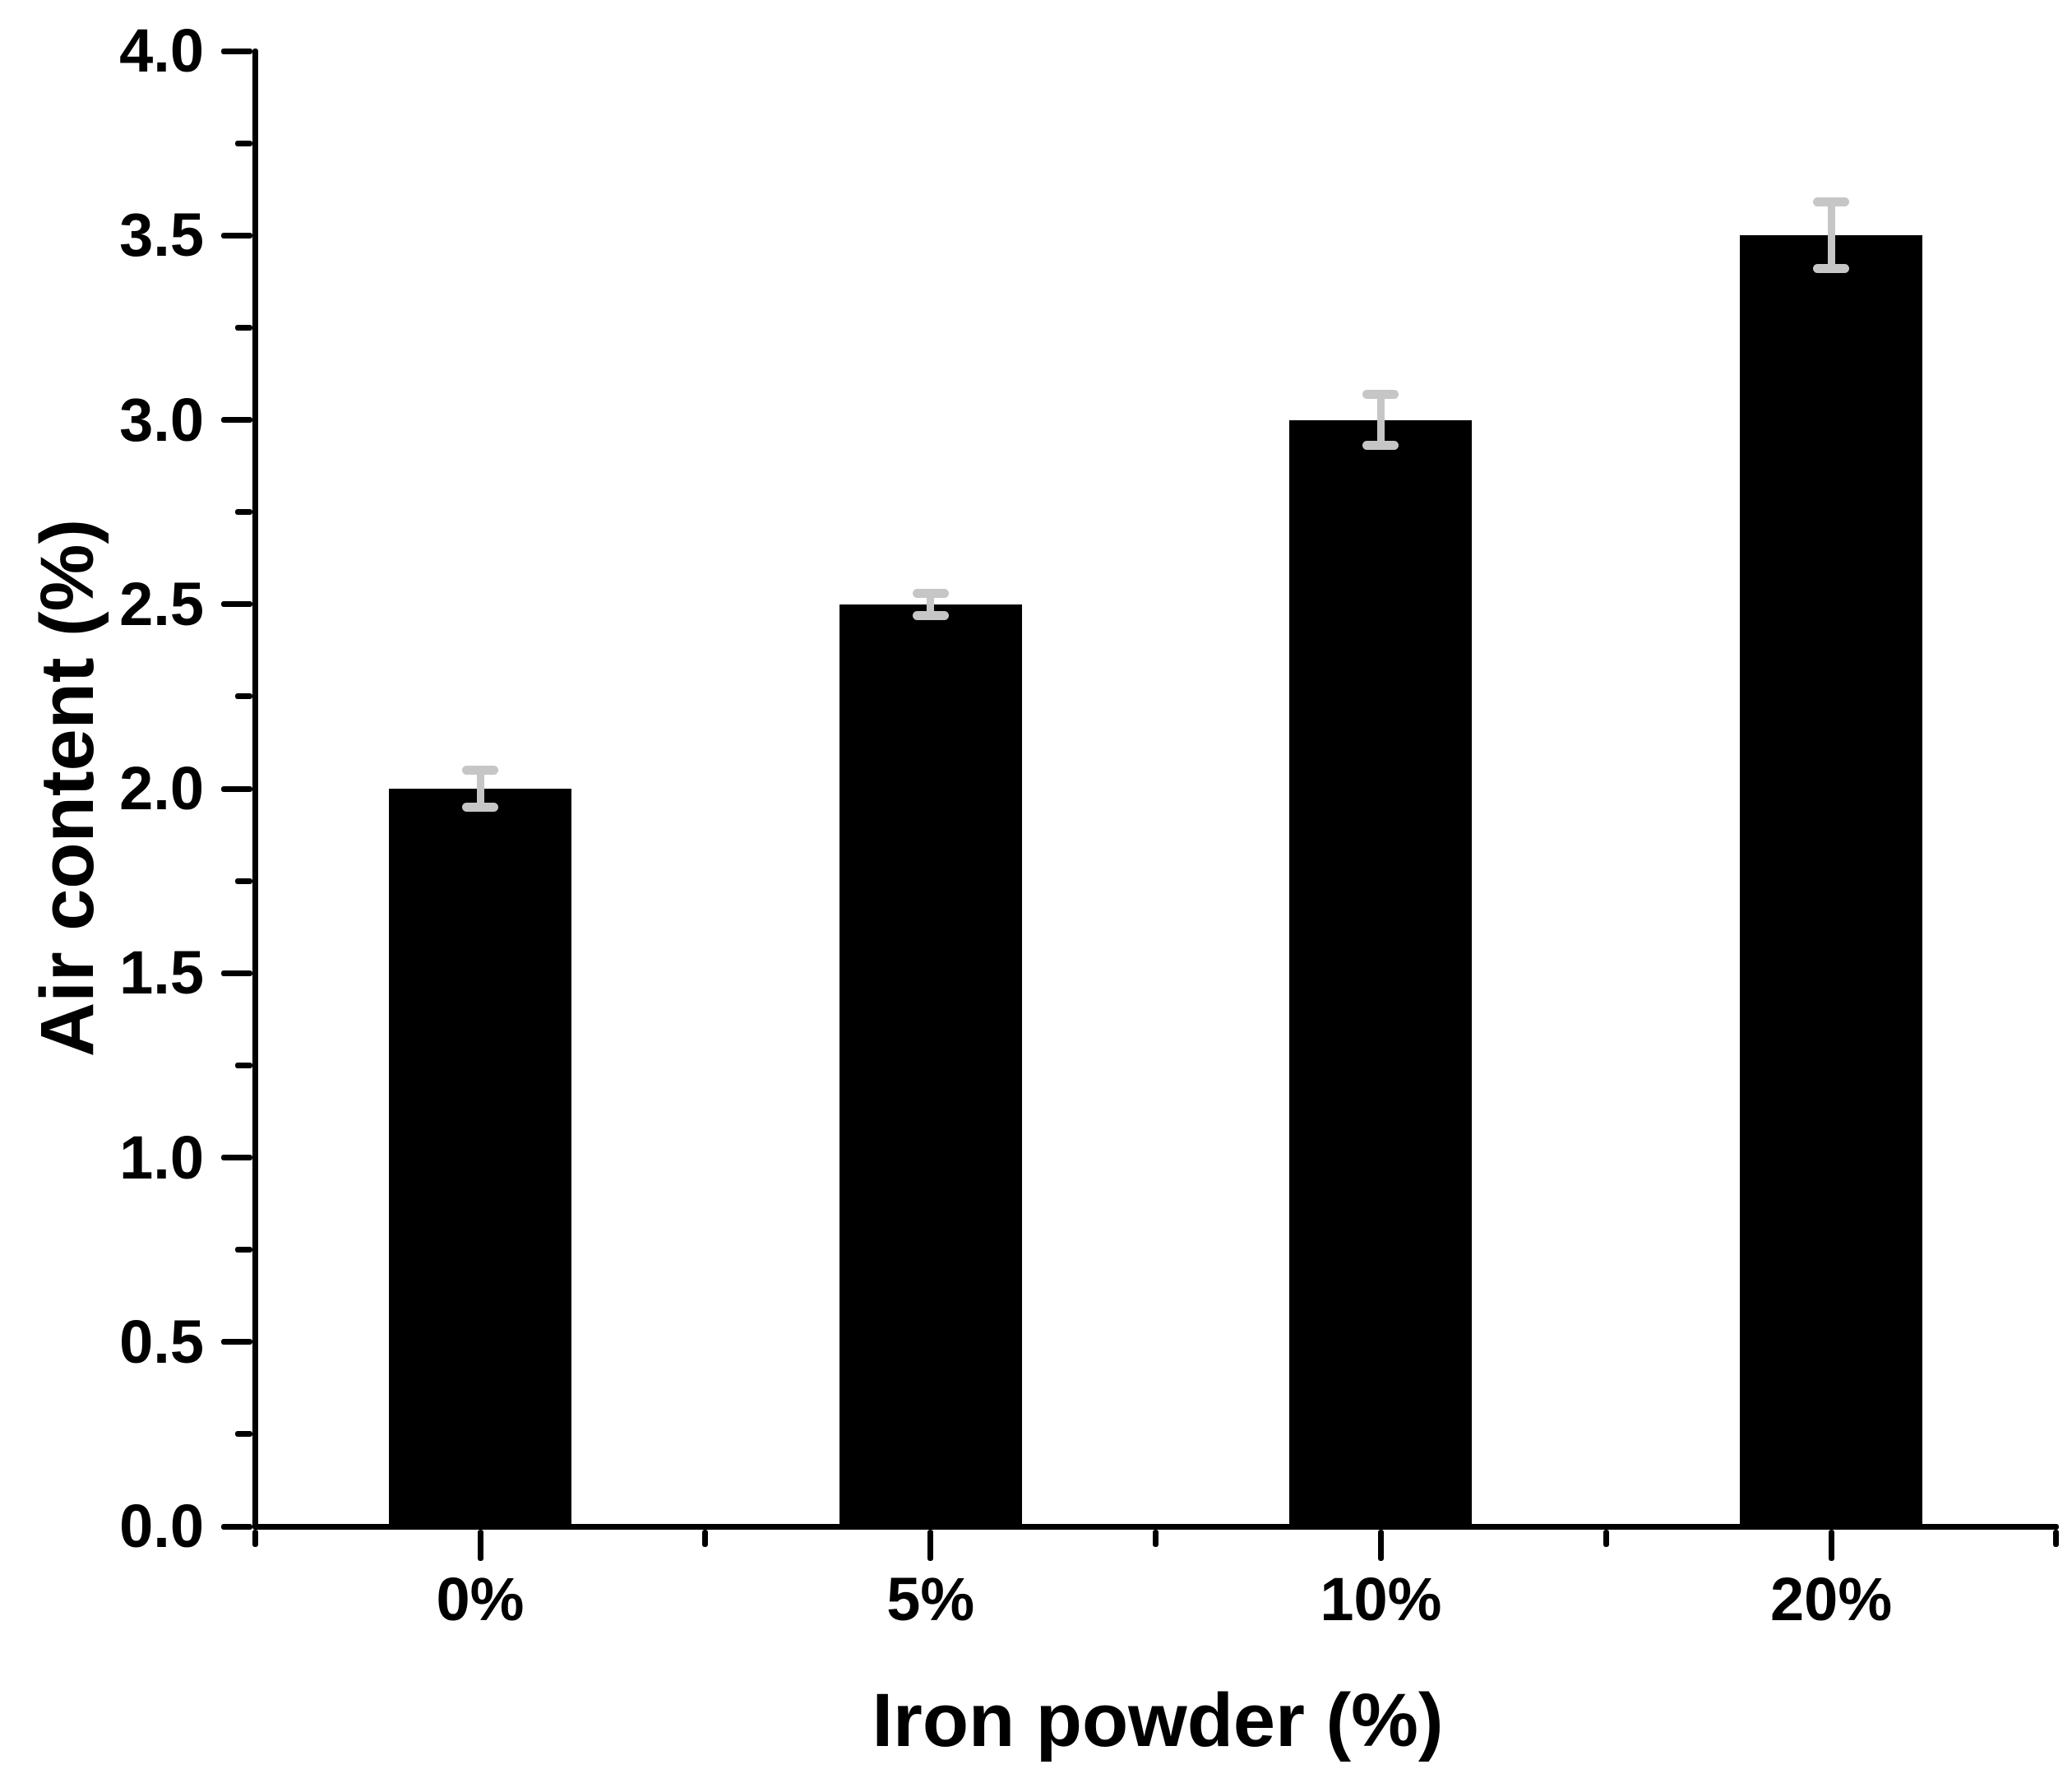  I want to click on y-tick-label: 3.5, so click(161, 235).